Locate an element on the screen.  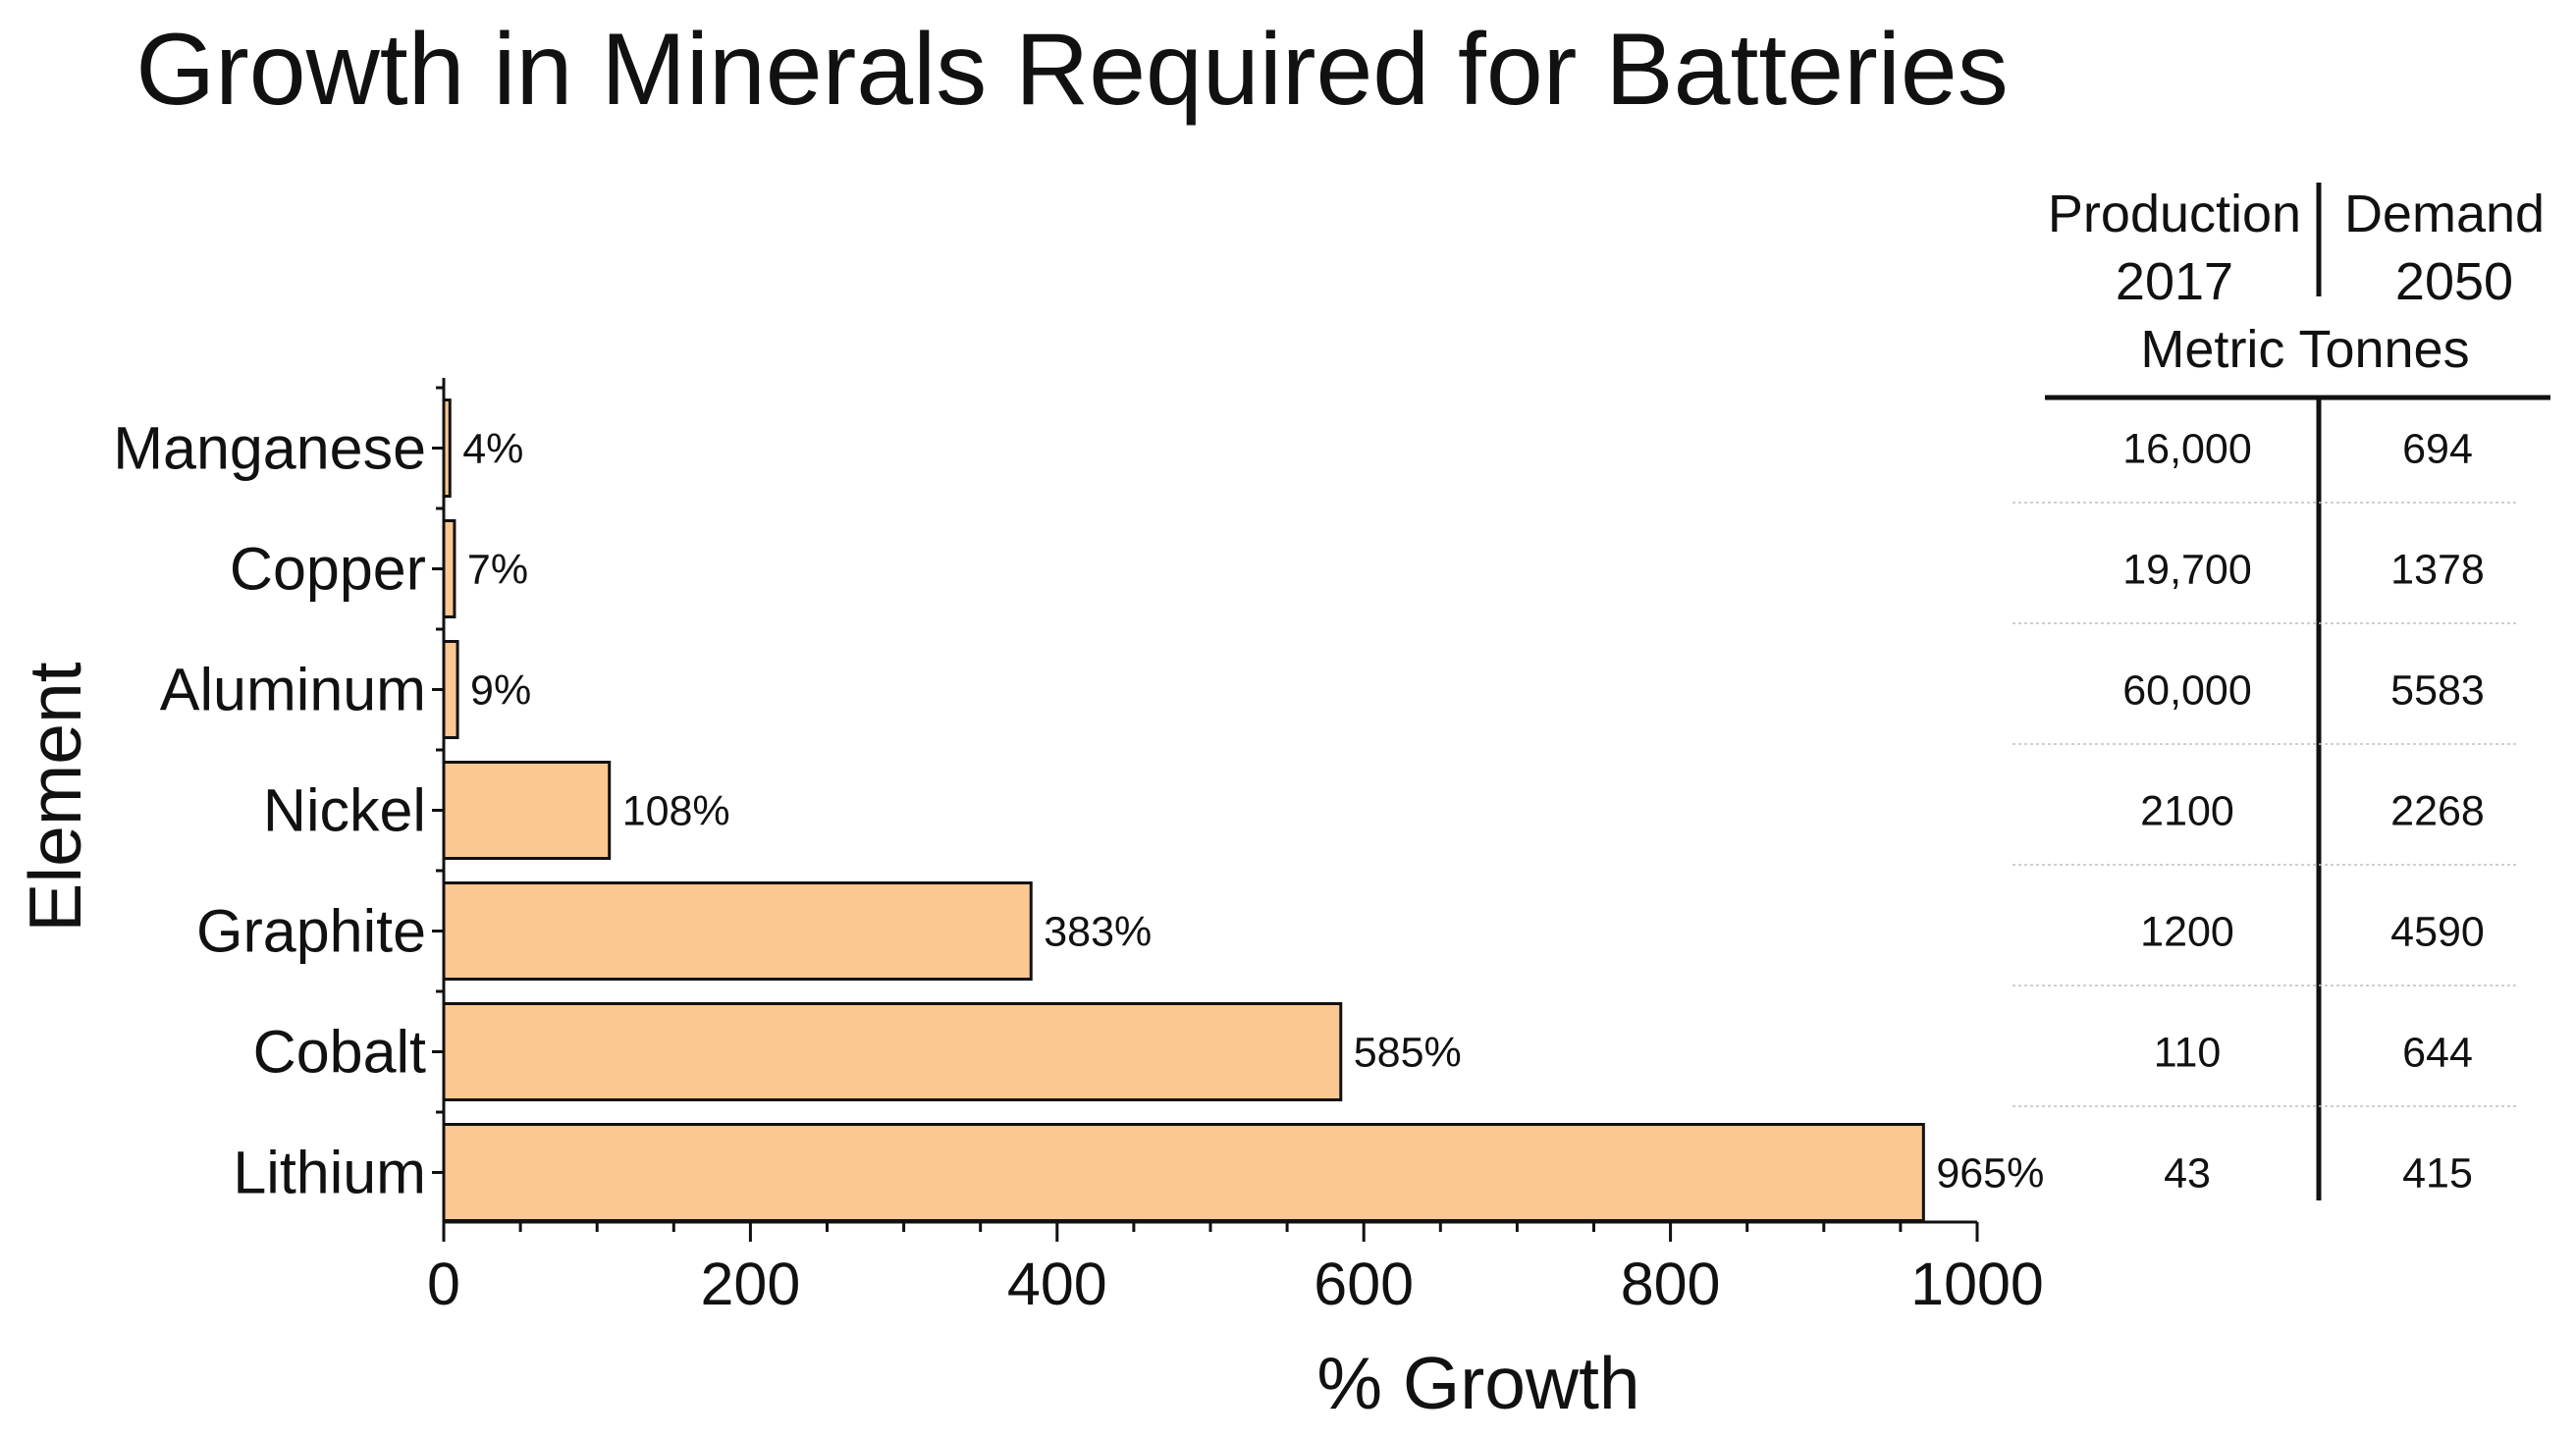
bar-aluminum is located at coordinates (450, 690).